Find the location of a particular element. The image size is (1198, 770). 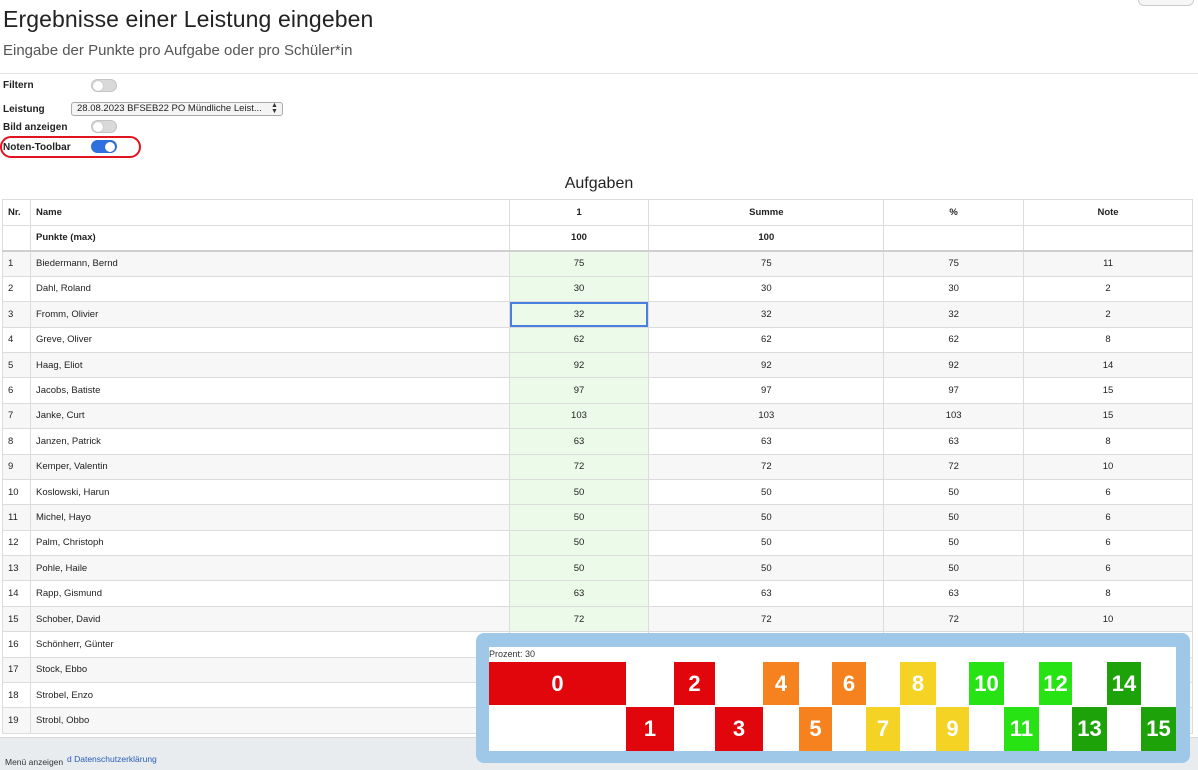

table-row: 10 Koslowski, Harun 50 50 50 6 is located at coordinates (597, 492).